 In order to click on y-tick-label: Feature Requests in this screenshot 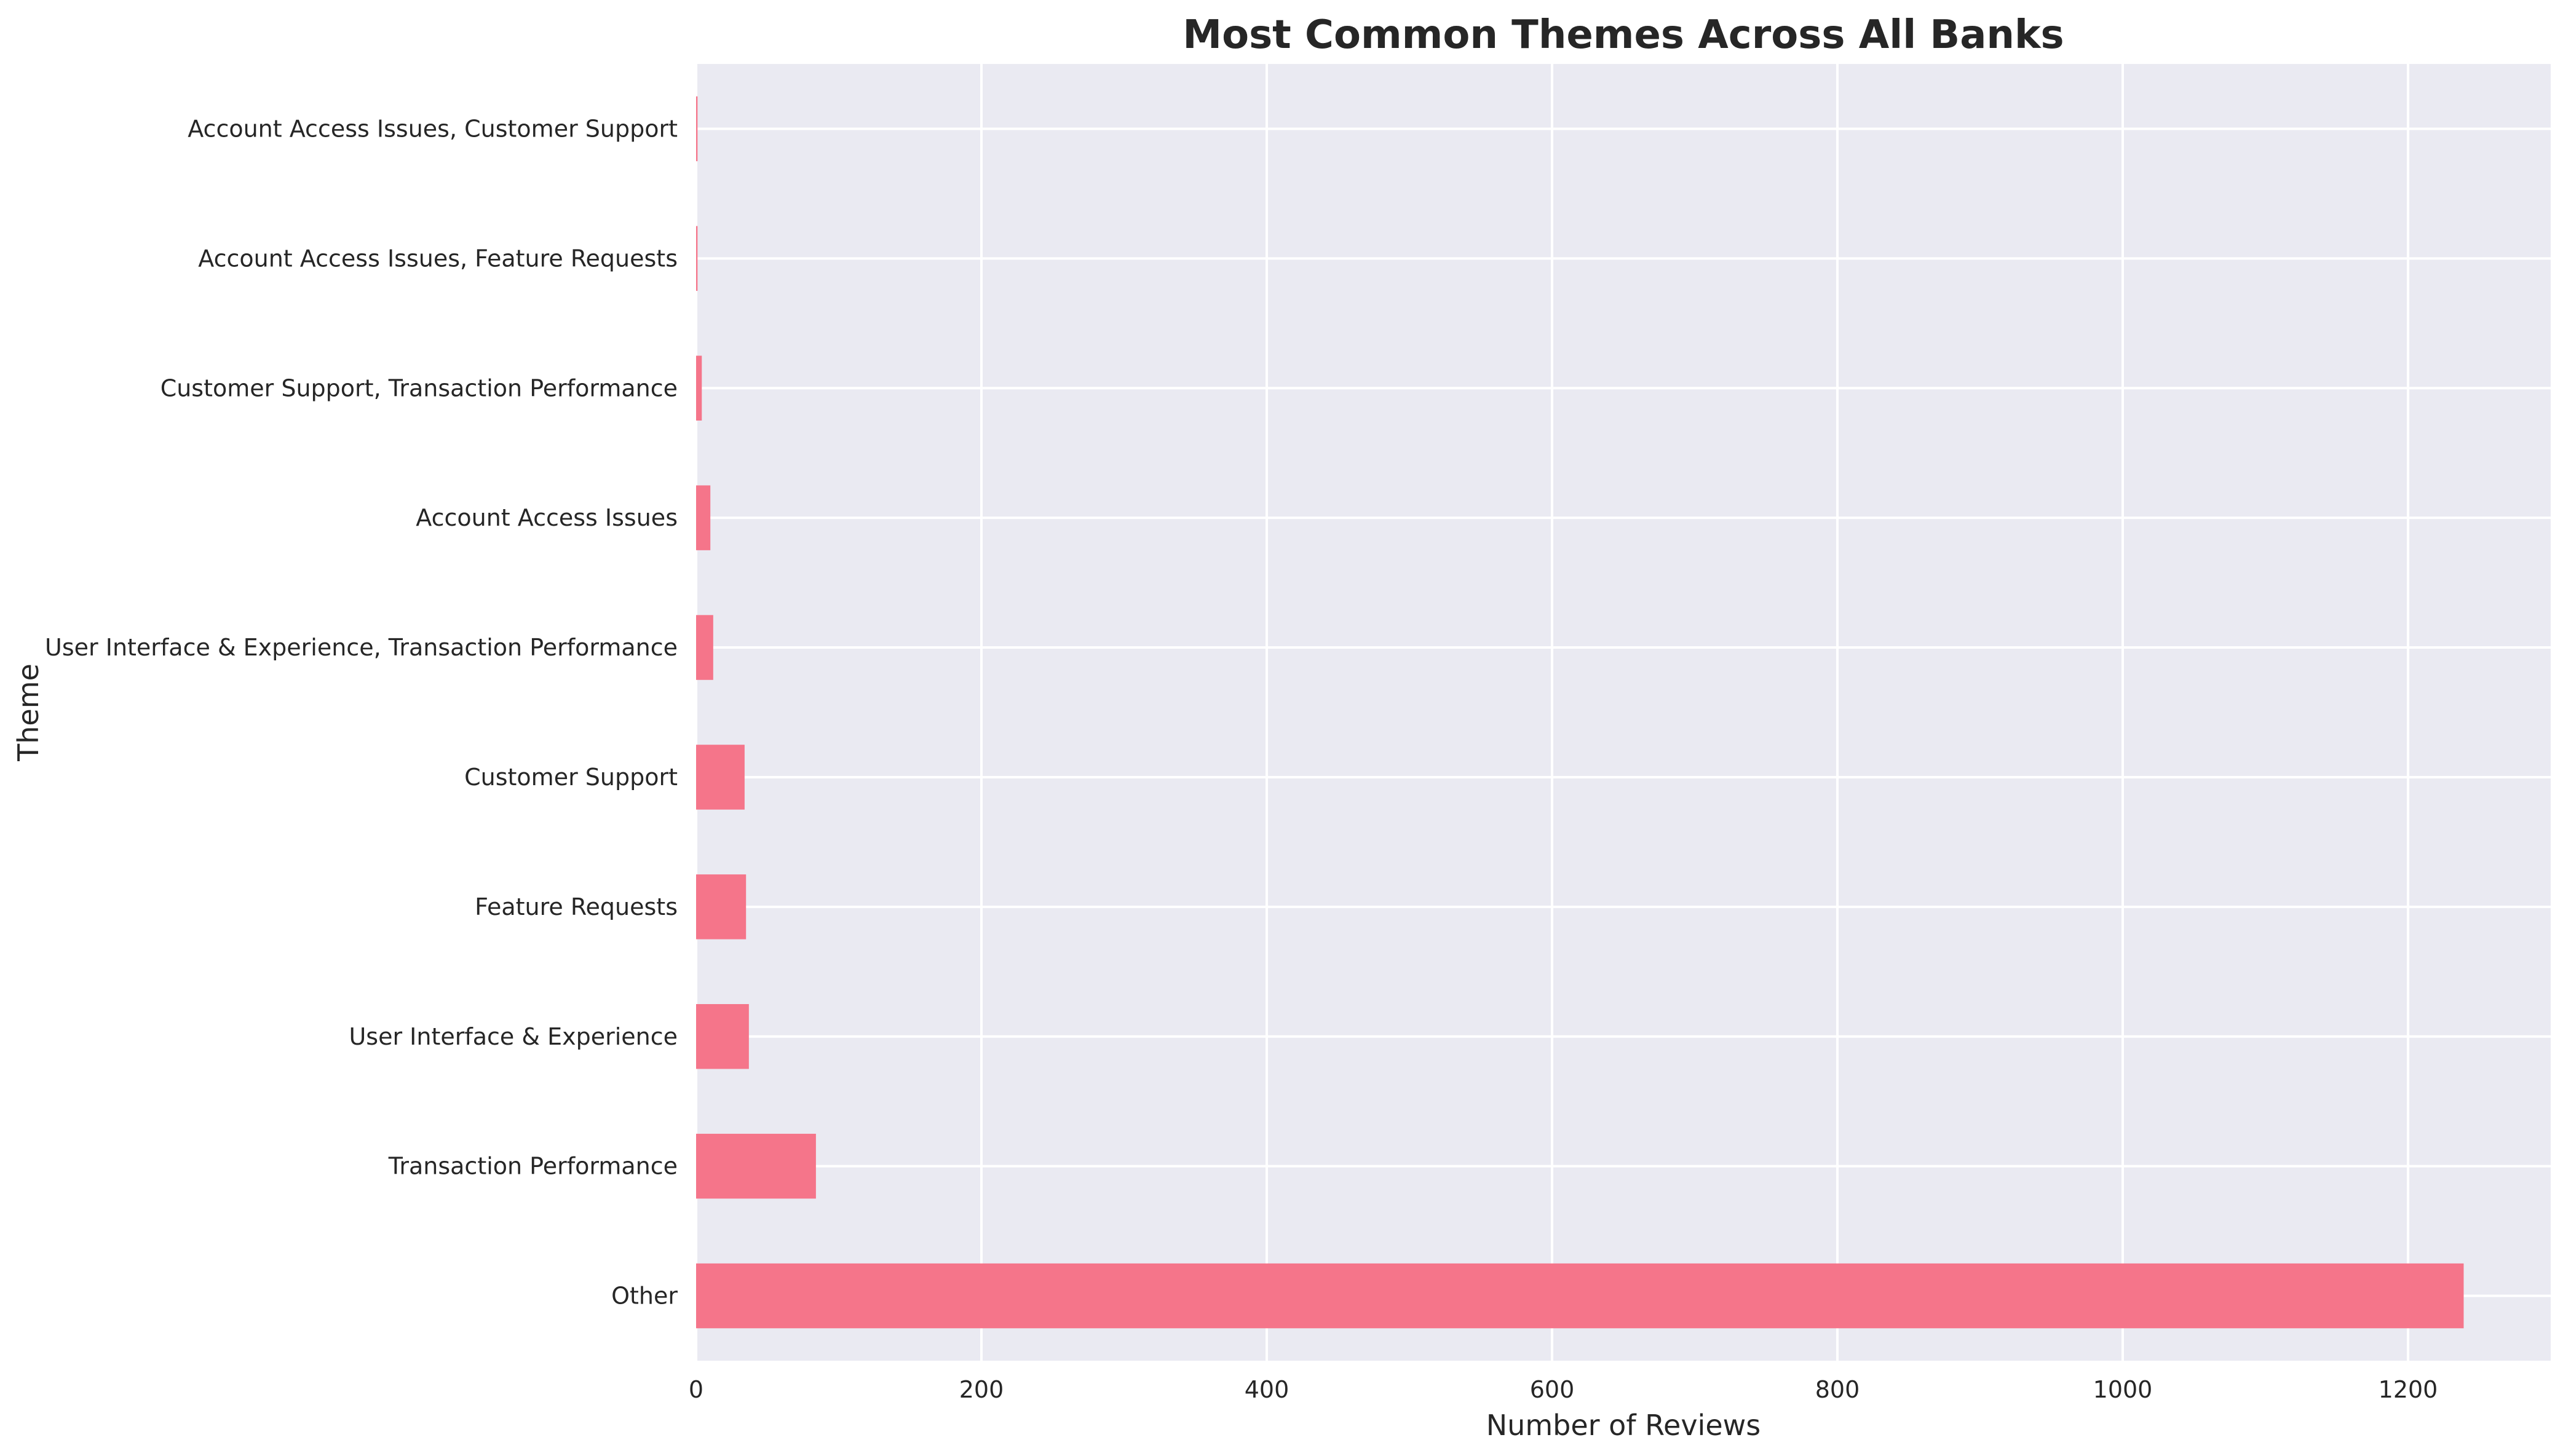, I will do `click(576, 907)`.